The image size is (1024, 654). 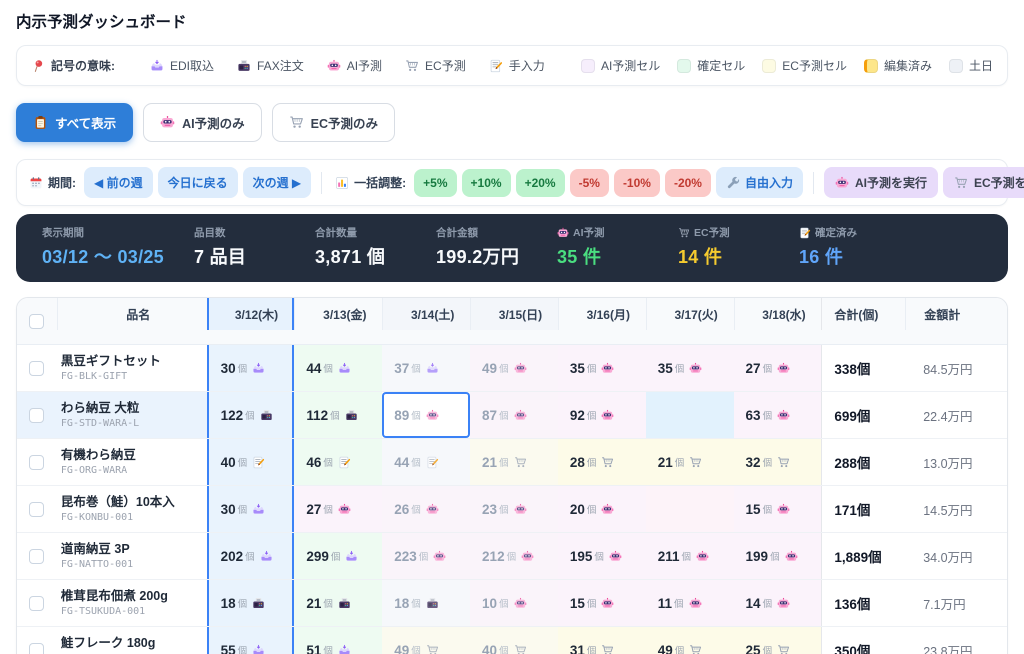 I want to click on forecast-cell: 122 個, so click(x=250, y=415).